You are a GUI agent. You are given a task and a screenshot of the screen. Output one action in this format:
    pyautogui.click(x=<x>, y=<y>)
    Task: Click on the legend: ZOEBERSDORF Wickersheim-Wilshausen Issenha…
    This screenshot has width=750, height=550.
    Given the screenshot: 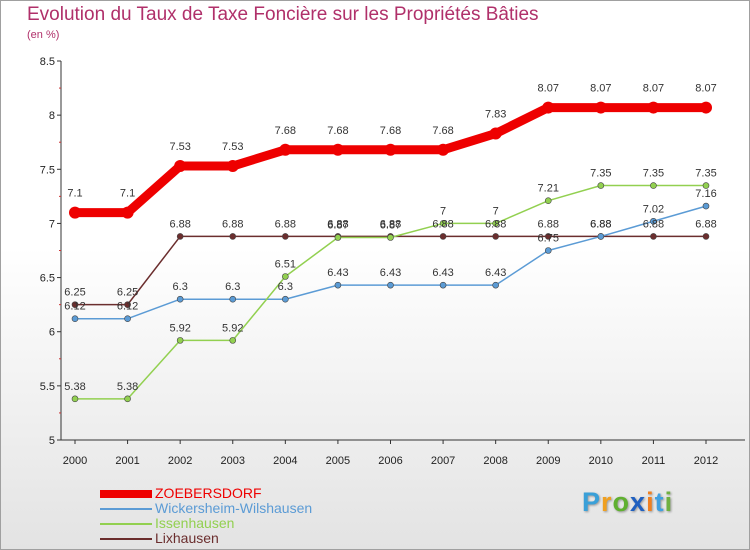 What is the action you would take?
    pyautogui.click(x=250, y=516)
    